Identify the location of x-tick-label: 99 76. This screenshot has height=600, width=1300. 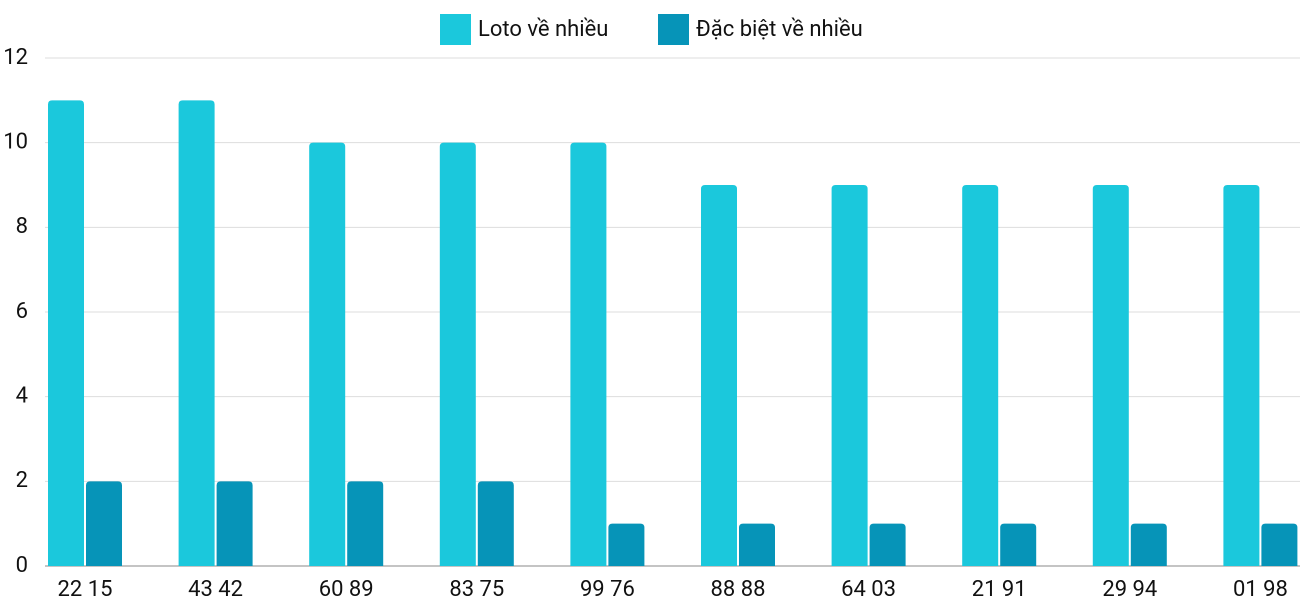
(607, 588).